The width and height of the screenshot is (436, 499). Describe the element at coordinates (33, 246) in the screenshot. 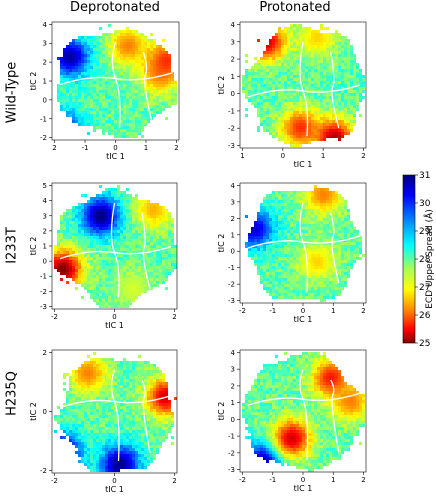

I see `y-axis-label: tIC 2` at that location.